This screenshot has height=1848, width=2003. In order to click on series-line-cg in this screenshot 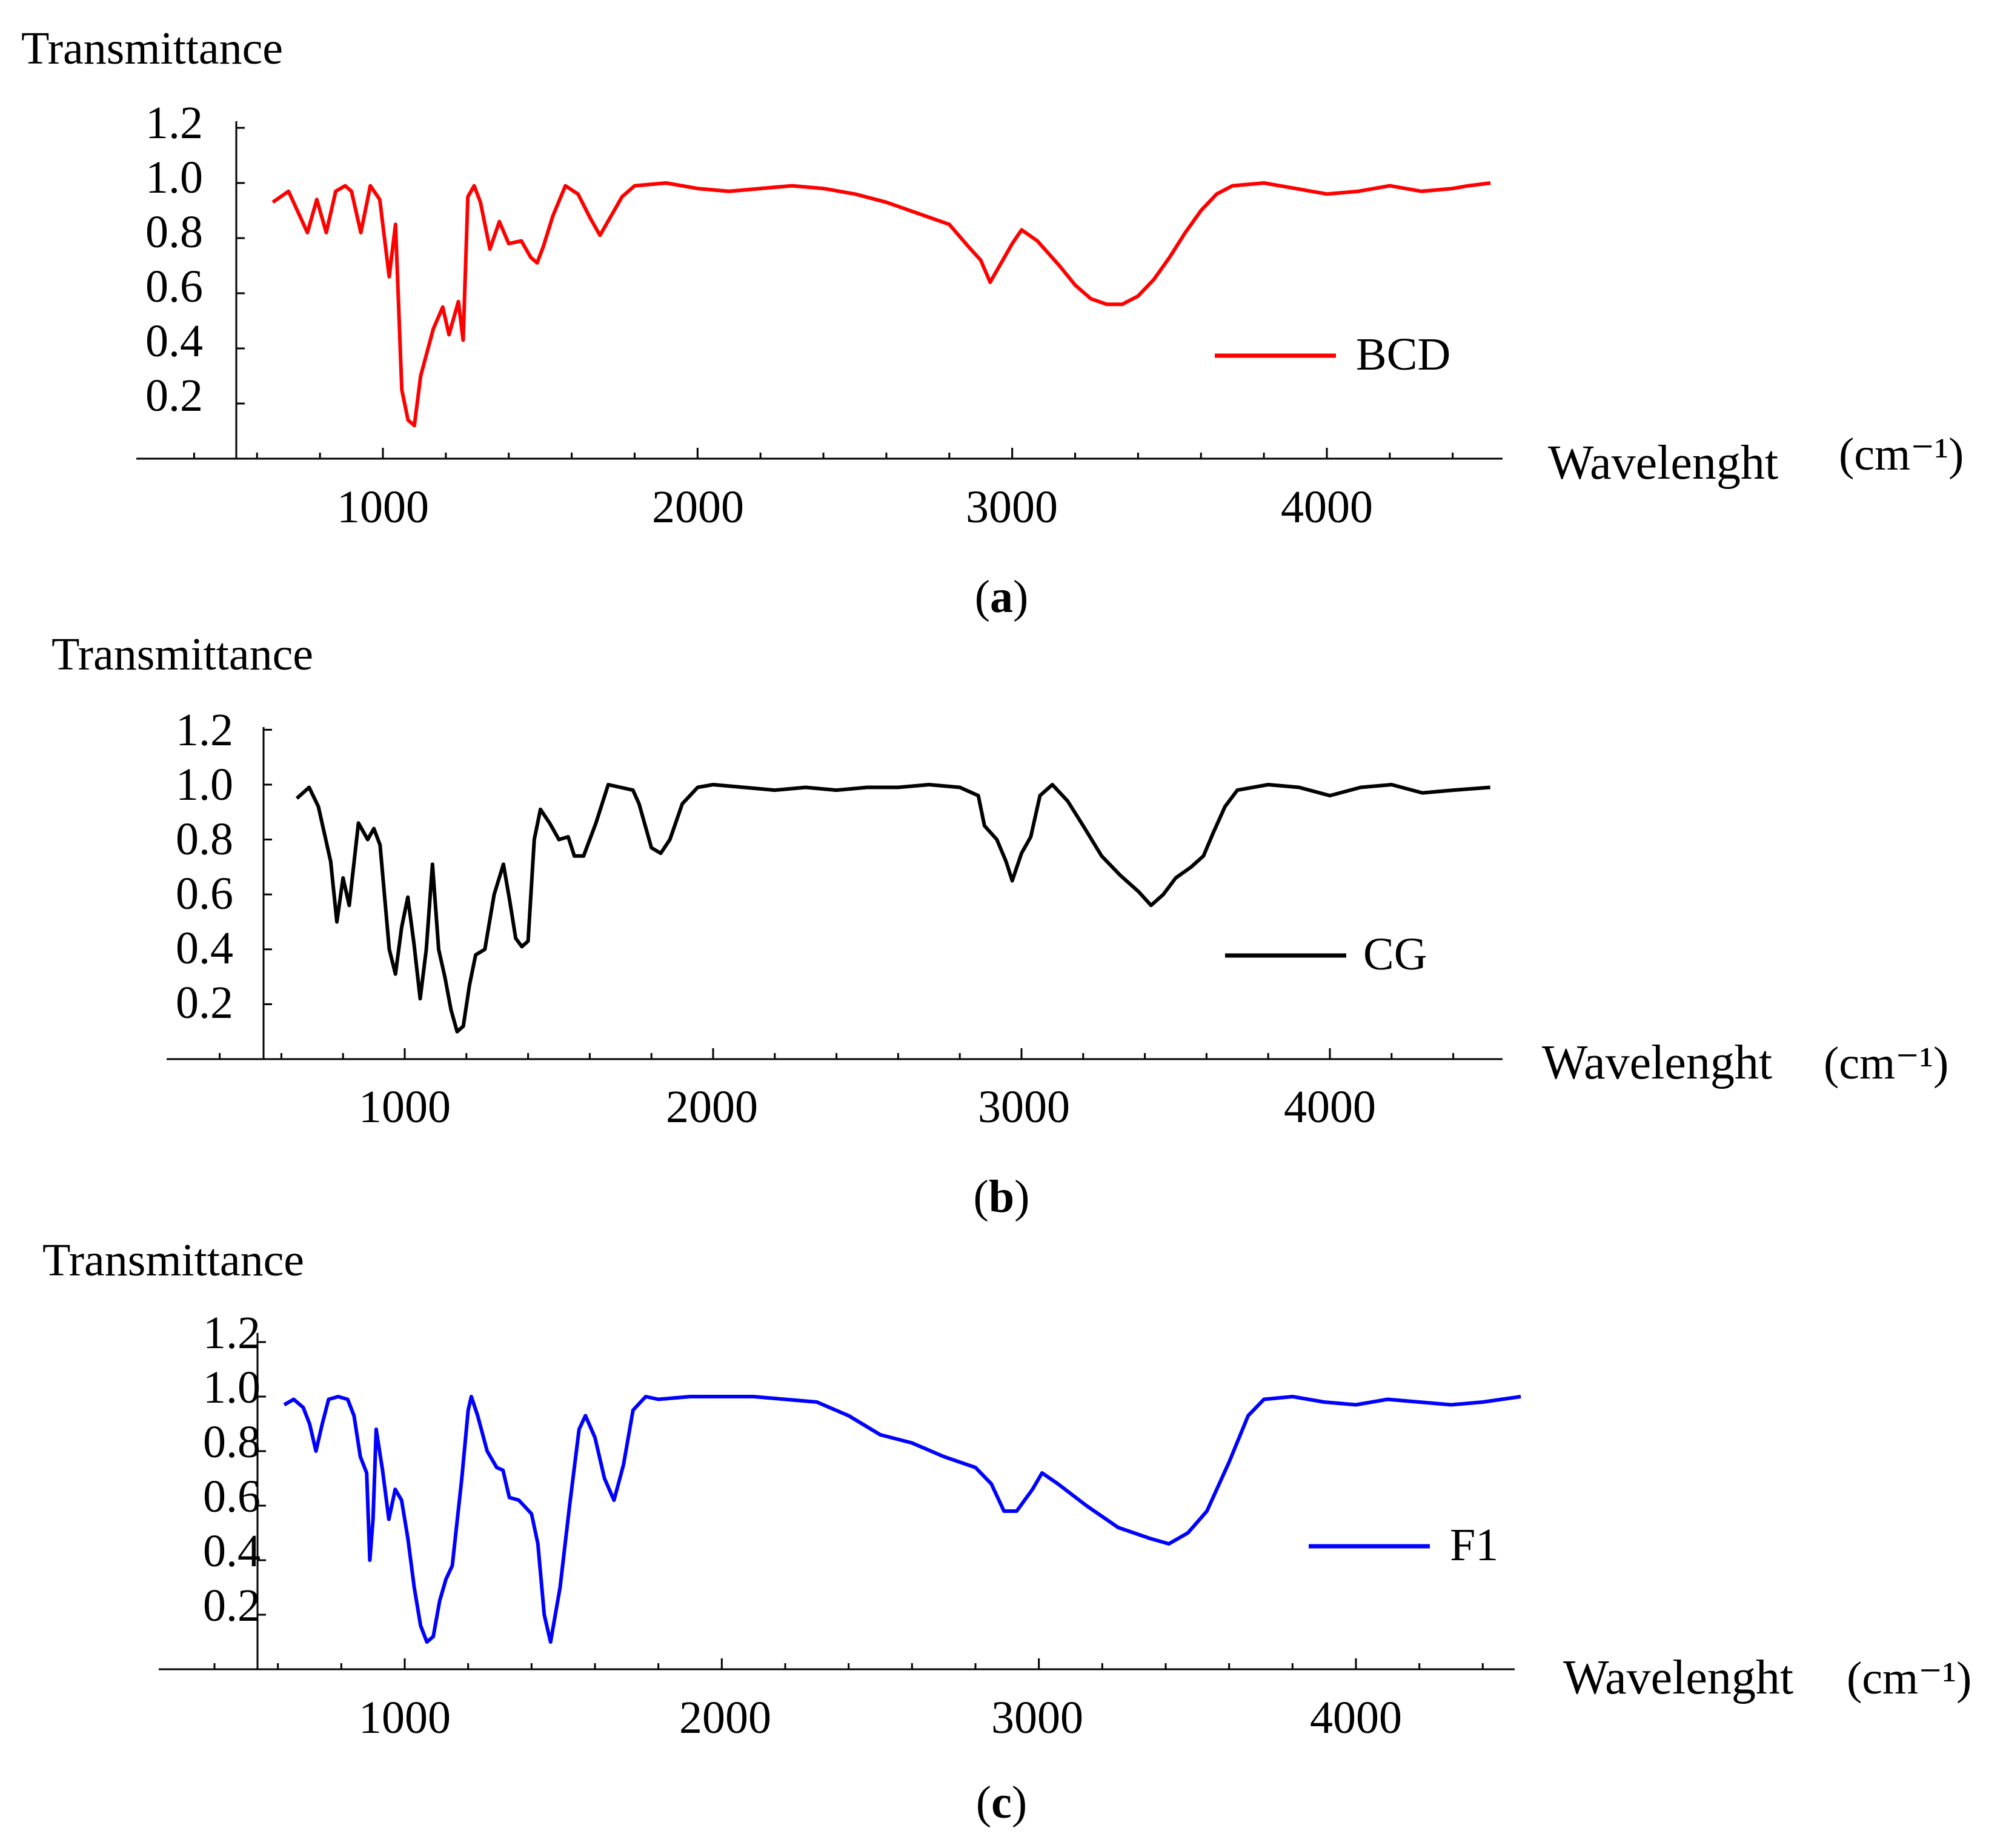, I will do `click(893, 908)`.